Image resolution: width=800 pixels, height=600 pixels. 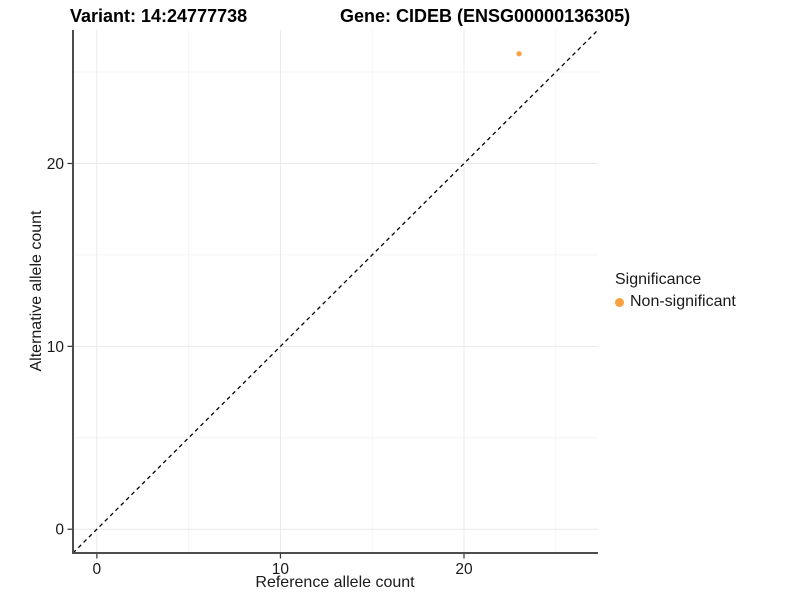 I want to click on legend-item-non-significant: Non-significant, so click(x=675, y=302).